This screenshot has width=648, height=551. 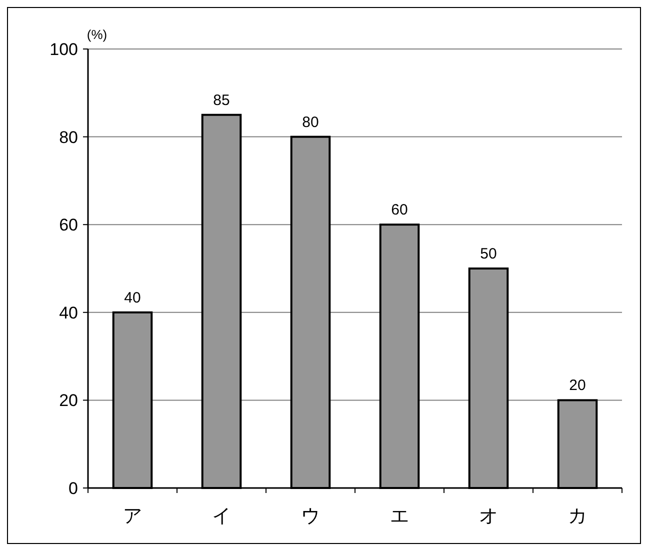 I want to click on data-label: 85, so click(x=221, y=100).